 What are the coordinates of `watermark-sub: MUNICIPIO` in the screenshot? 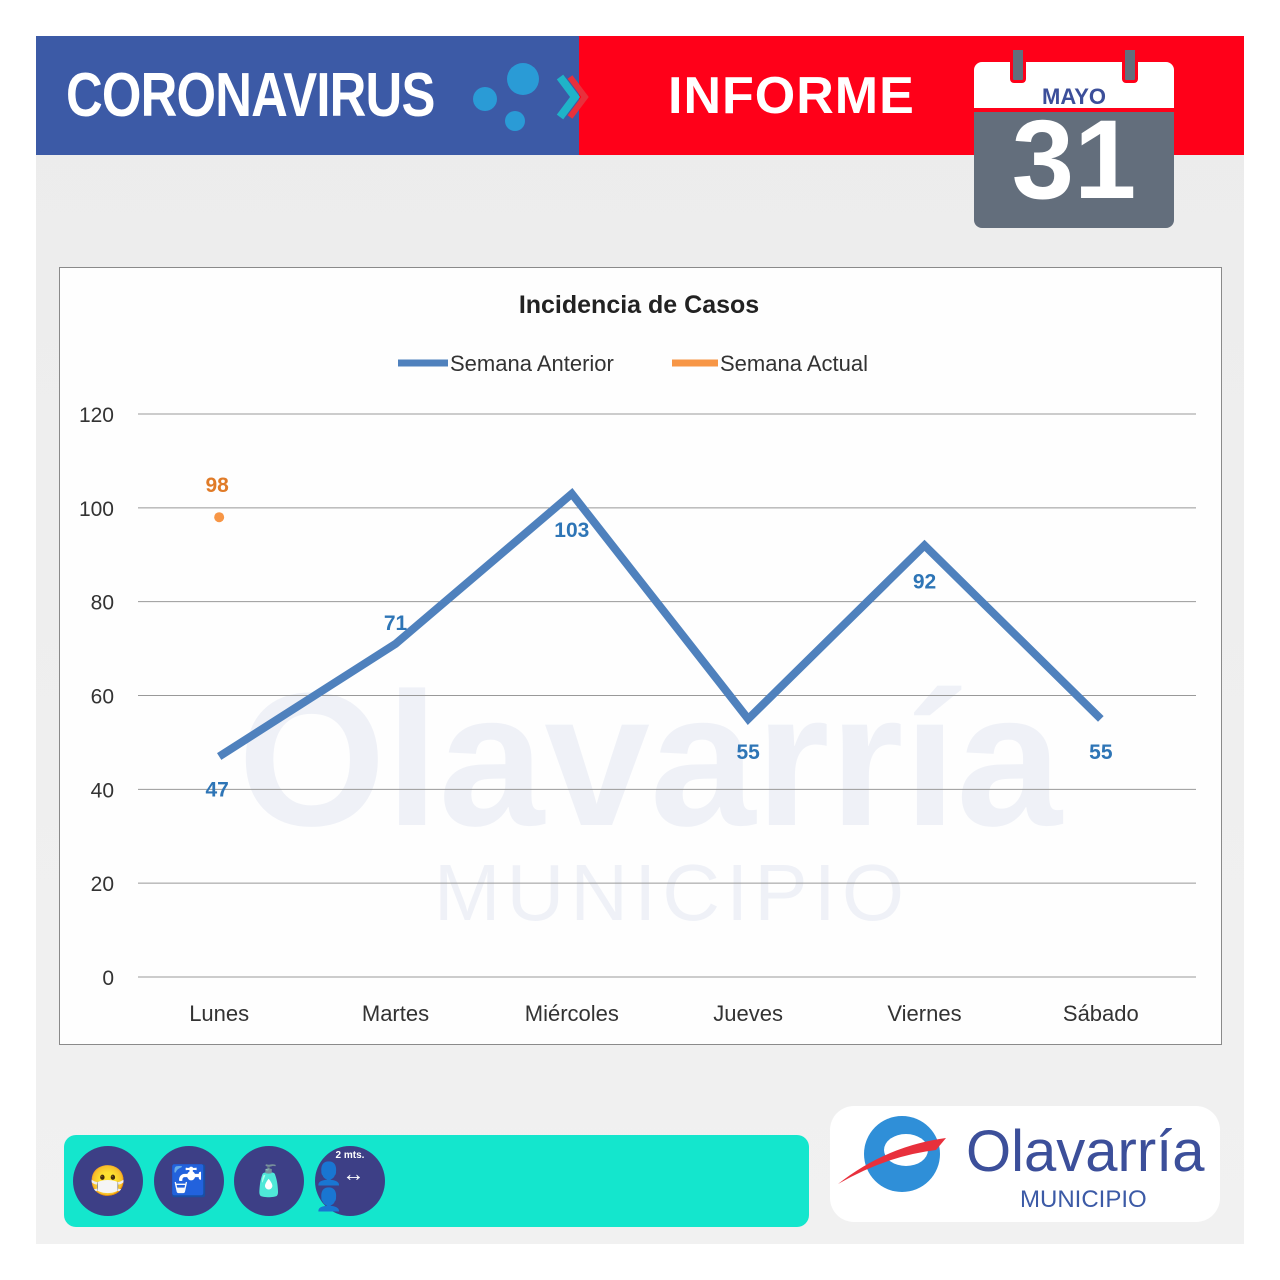 It's located at (672, 892).